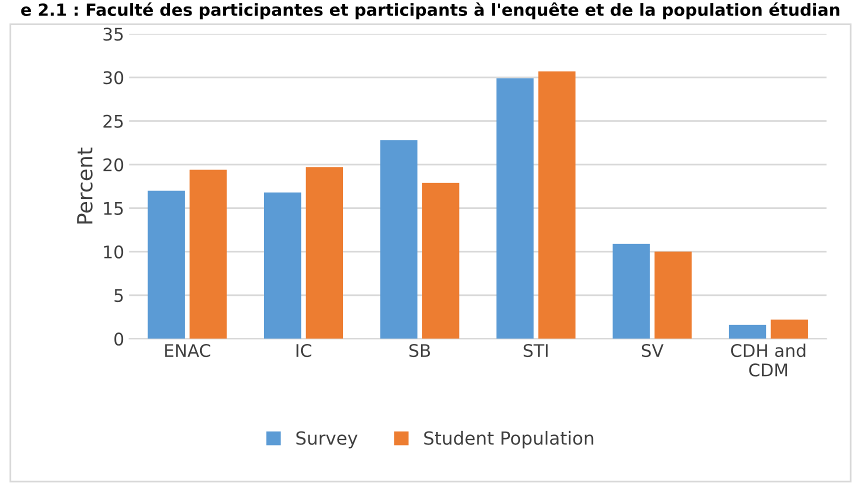 Image resolution: width=861 pixels, height=484 pixels. Describe the element at coordinates (327, 439) in the screenshot. I see `legend-label: Survey` at that location.